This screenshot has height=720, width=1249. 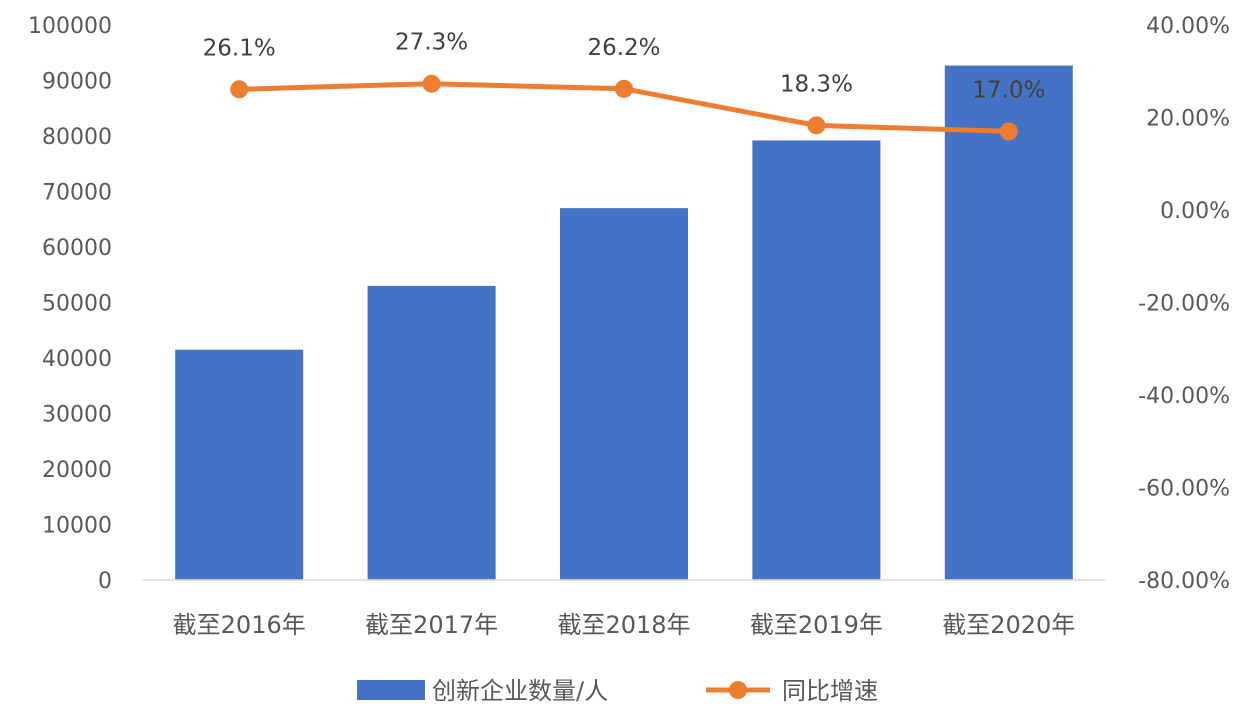 I want to click on right-tick-label: 40.00%, so click(x=1188, y=26).